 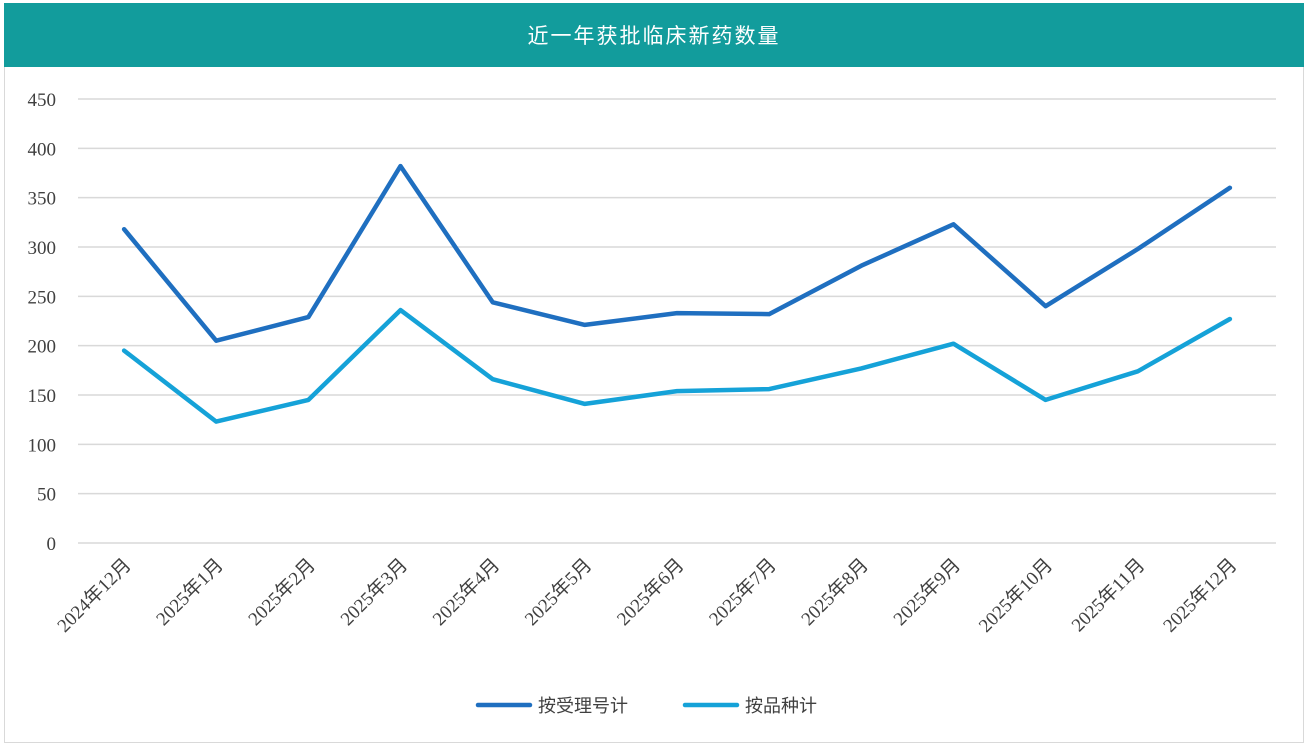 I want to click on y-tick-label: 450, so click(x=42, y=100).